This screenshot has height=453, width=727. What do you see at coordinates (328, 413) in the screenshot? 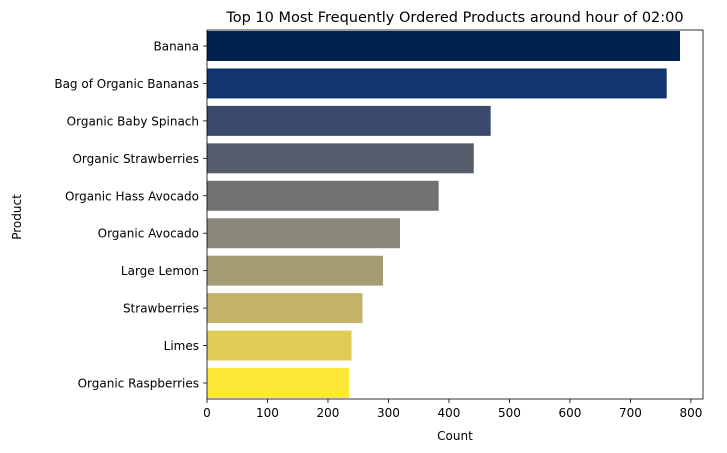
I see `x-tick-label: 200` at bounding box center [328, 413].